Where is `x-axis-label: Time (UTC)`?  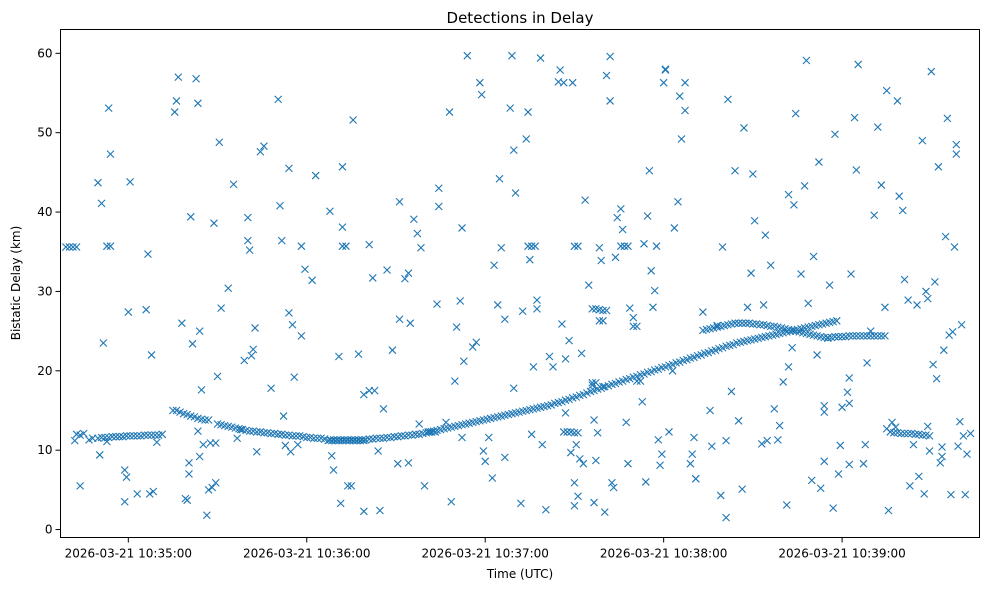
x-axis-label: Time (UTC) is located at coordinates (519, 574).